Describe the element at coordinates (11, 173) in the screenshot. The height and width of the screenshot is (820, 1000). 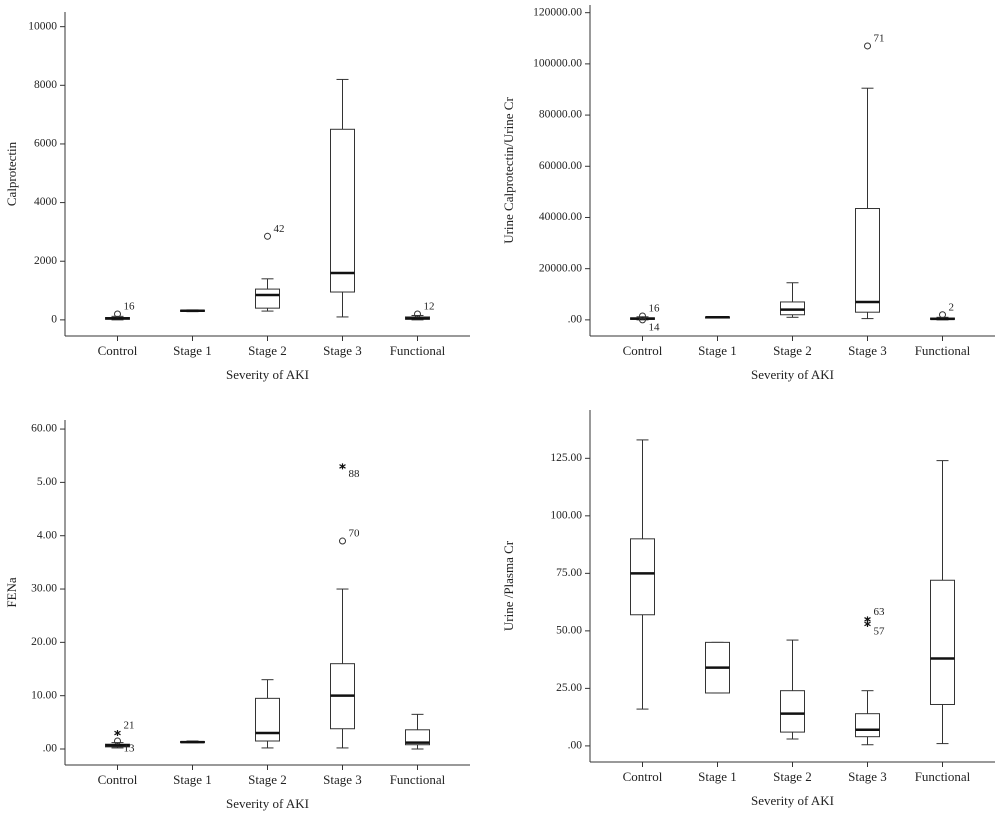
I see `y-axis-title: Calprotectin` at that location.